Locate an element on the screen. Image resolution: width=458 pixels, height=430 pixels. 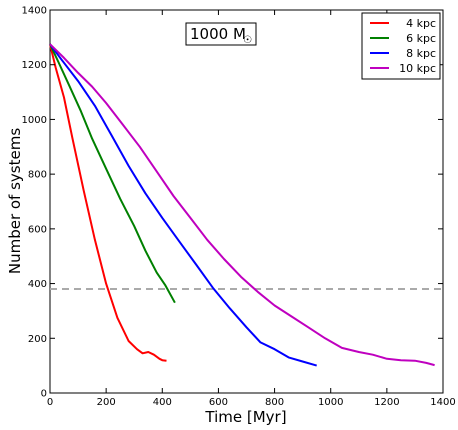
x-tick-label: 0 is located at coordinates (50, 402).